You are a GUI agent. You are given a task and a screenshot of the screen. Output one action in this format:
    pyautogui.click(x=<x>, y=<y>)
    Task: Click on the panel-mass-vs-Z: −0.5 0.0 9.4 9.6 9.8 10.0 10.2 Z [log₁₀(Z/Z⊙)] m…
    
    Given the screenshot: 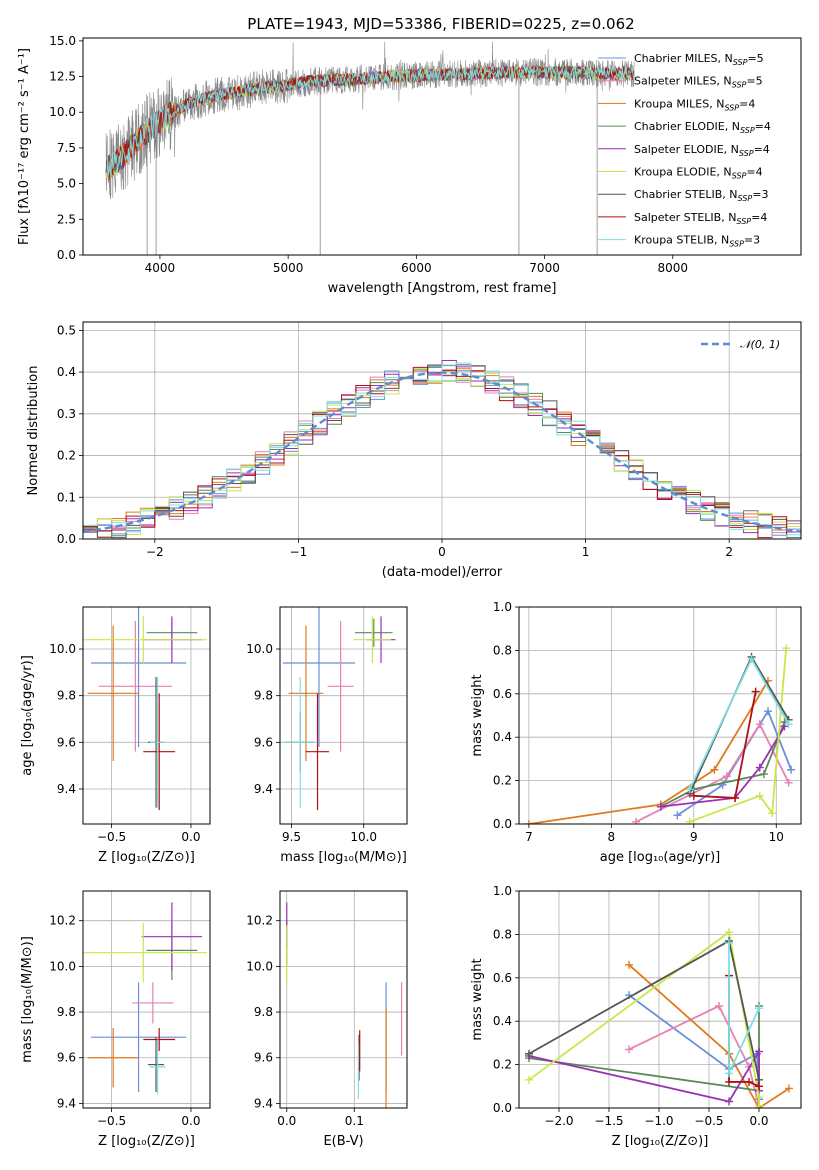 What is the action you would take?
    pyautogui.click(x=115, y=1019)
    